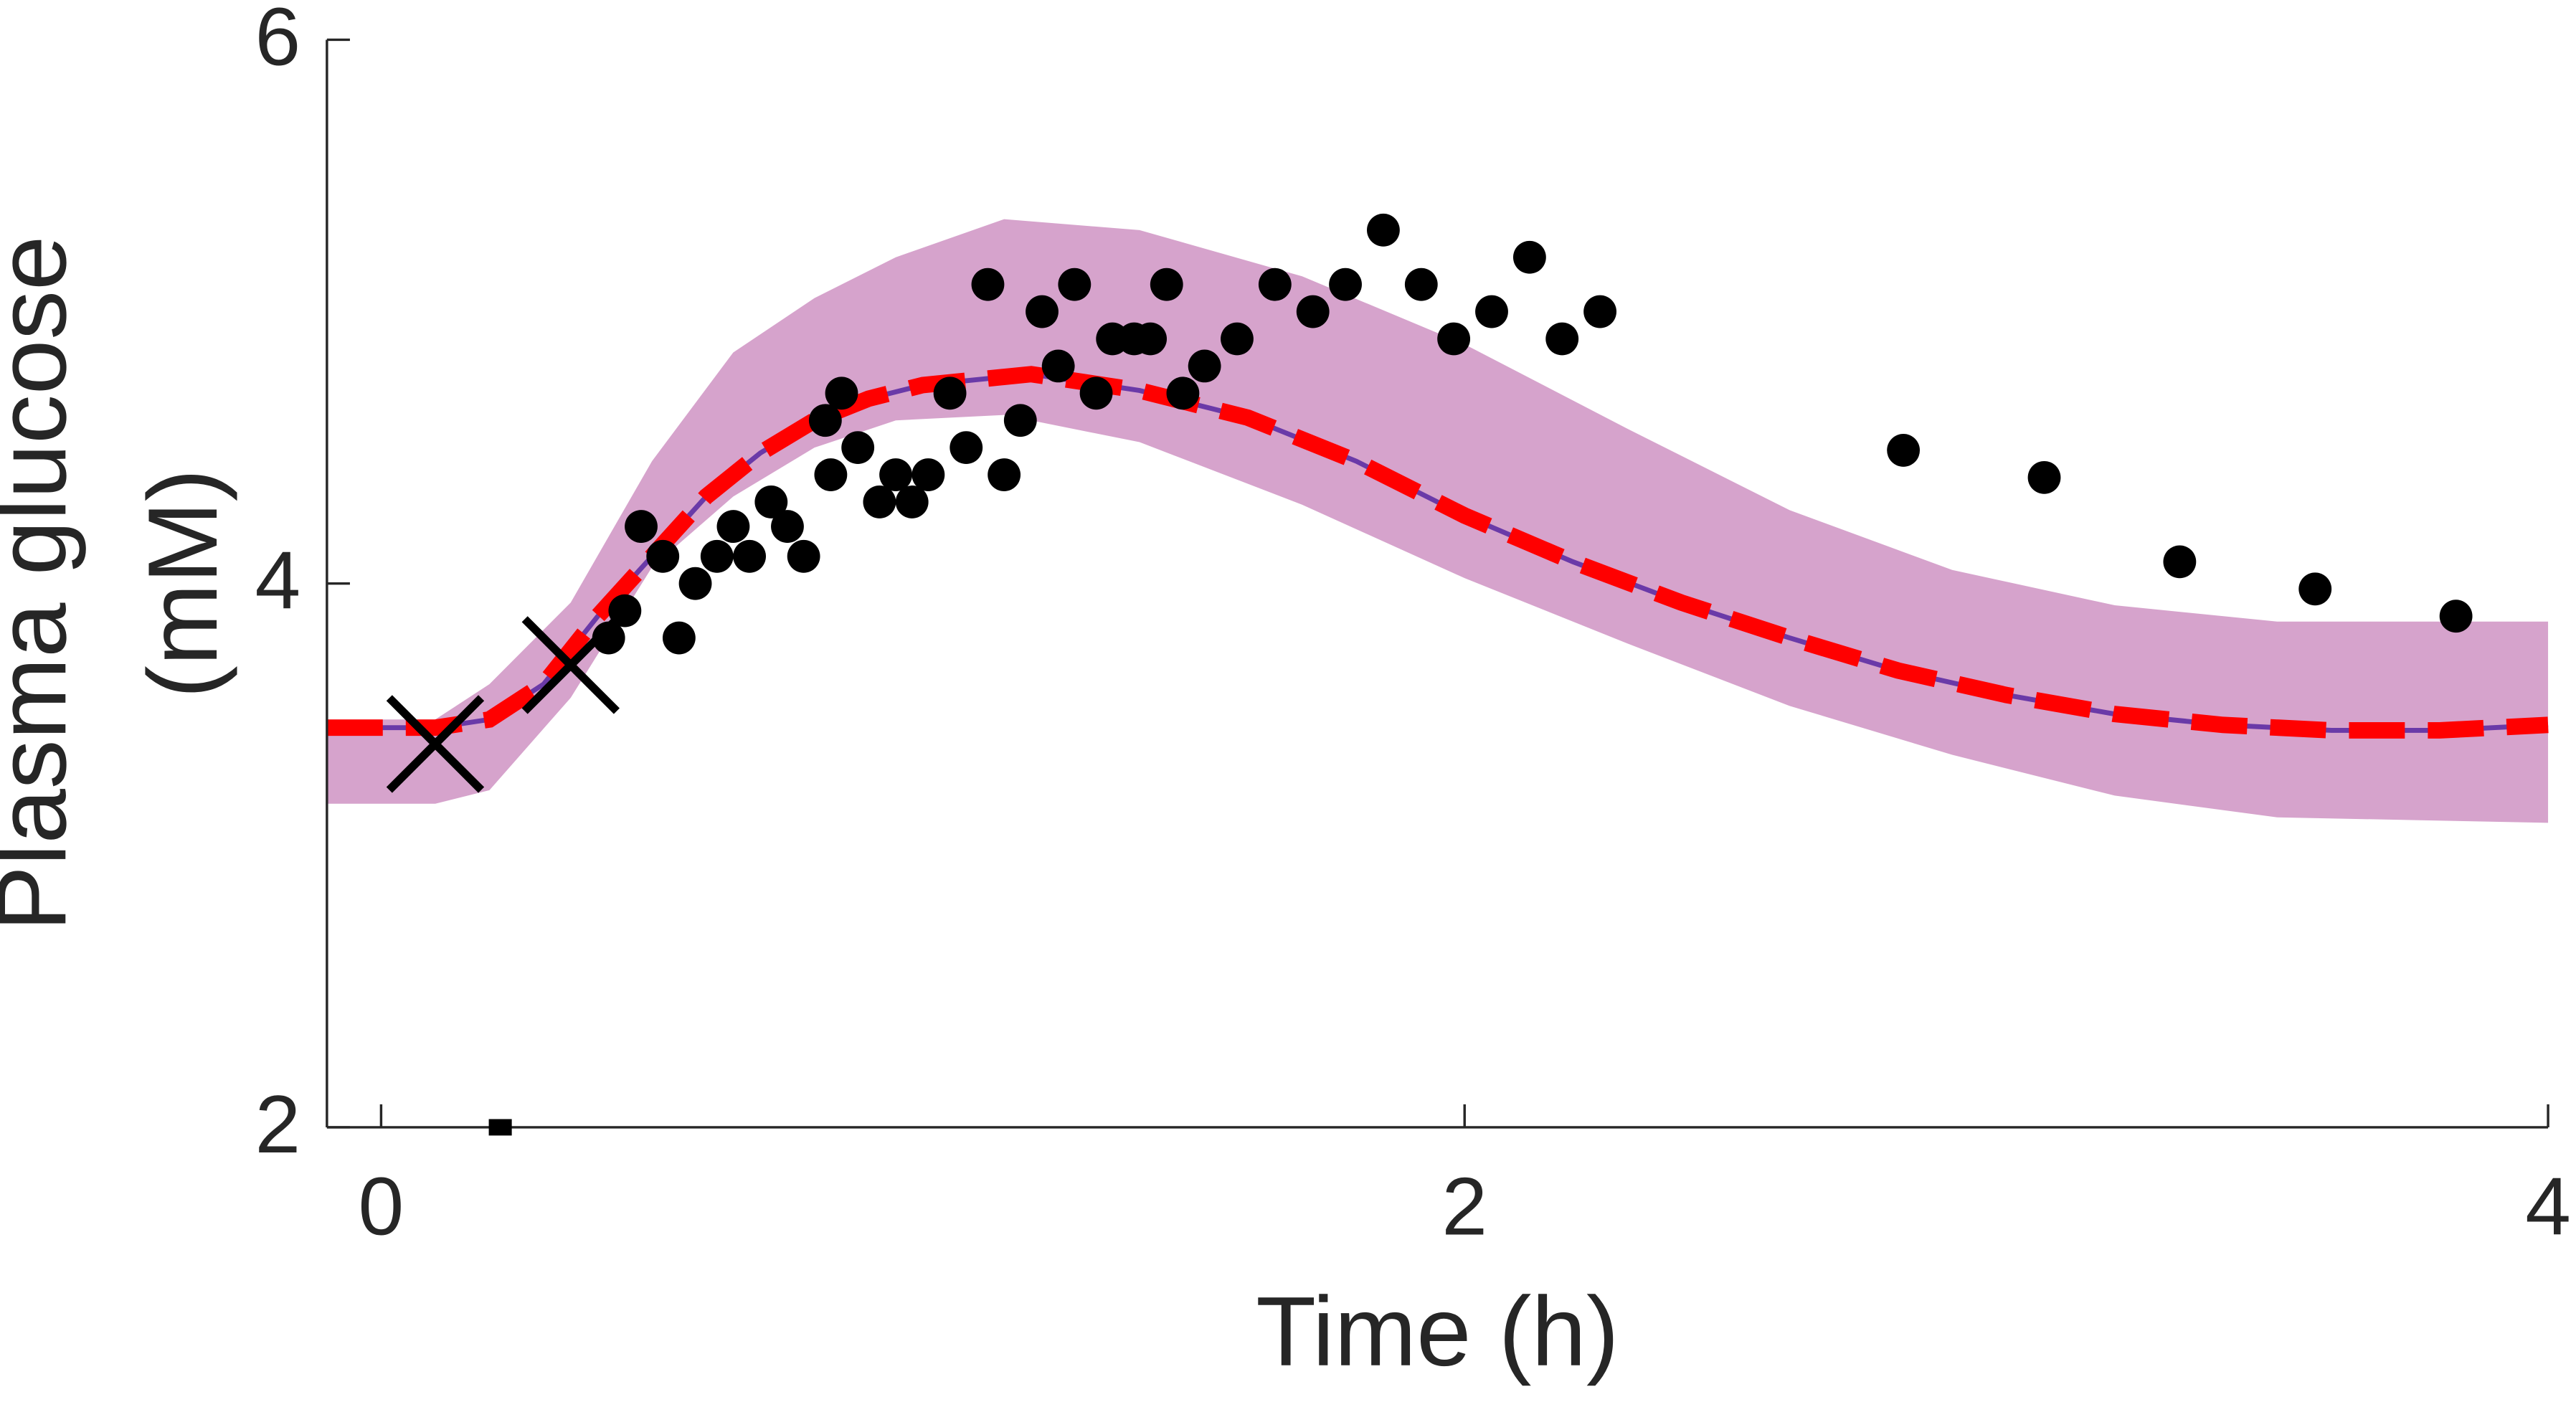 This screenshot has height=1402, width=2576. Describe the element at coordinates (1437, 1332) in the screenshot. I see `x-axis-label: Time (h)` at that location.